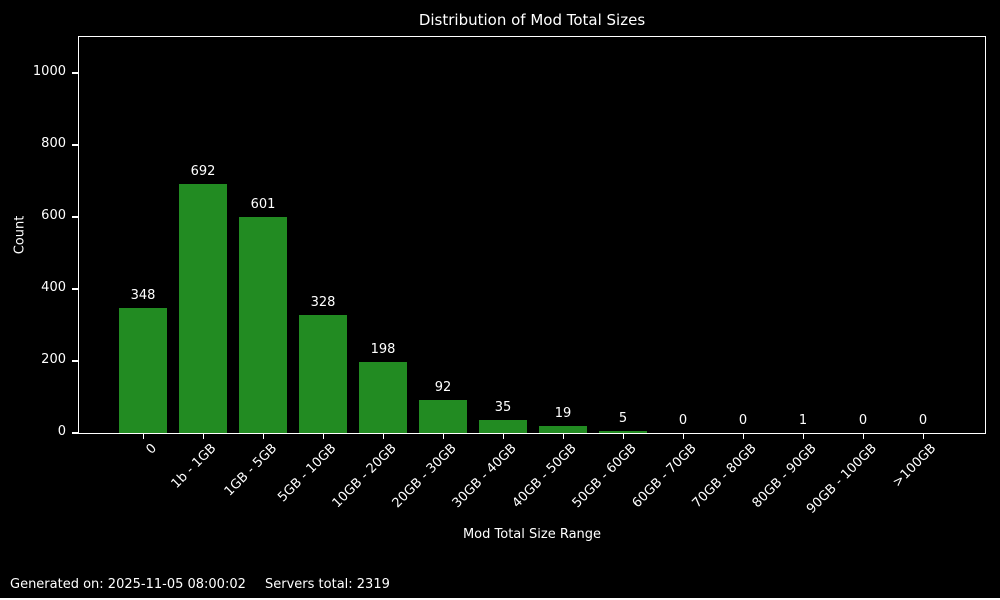 This screenshot has width=1000, height=600. What do you see at coordinates (49, 71) in the screenshot?
I see `y-tick-label: 1000` at bounding box center [49, 71].